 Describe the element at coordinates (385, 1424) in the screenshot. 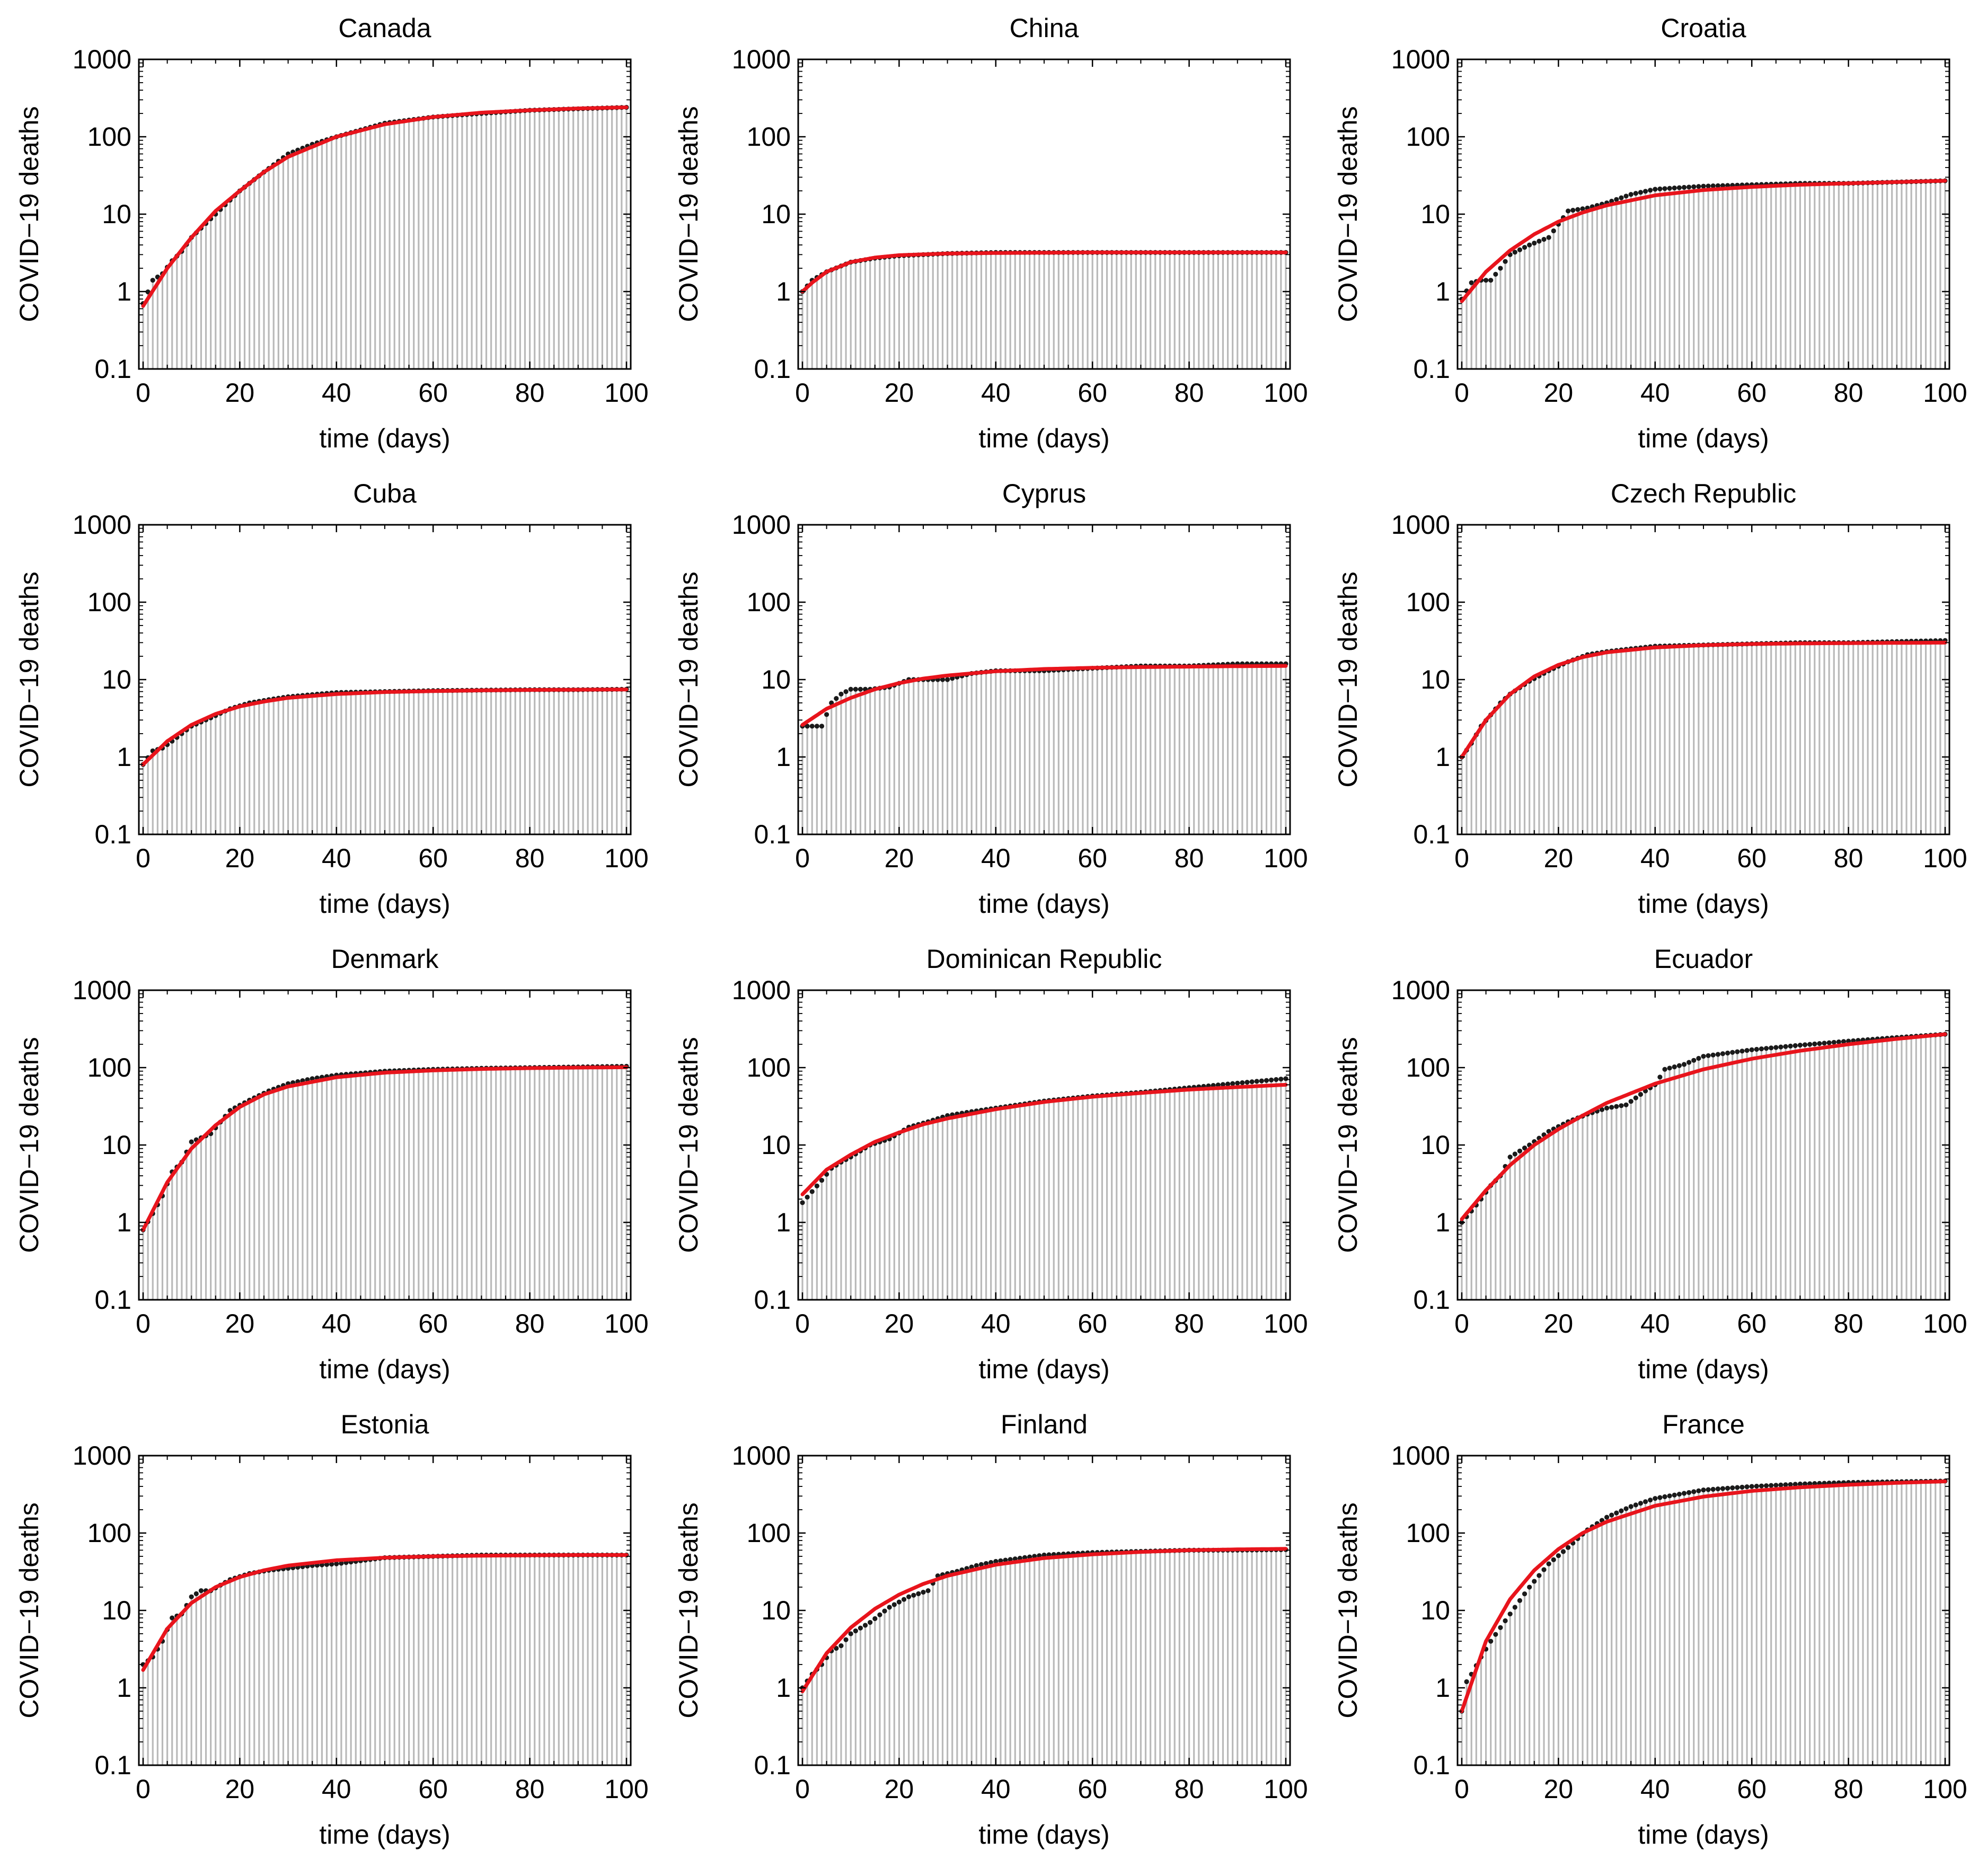

I see `chart-title: Estonia` at that location.